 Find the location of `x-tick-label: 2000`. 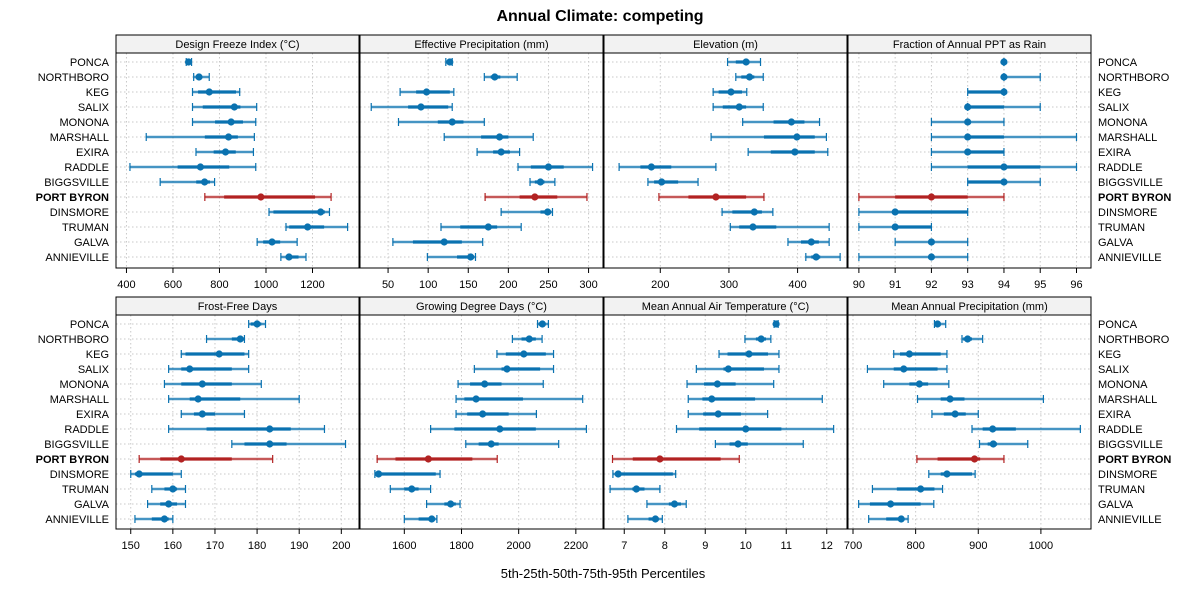

x-tick-label: 2000 is located at coordinates (518, 546).